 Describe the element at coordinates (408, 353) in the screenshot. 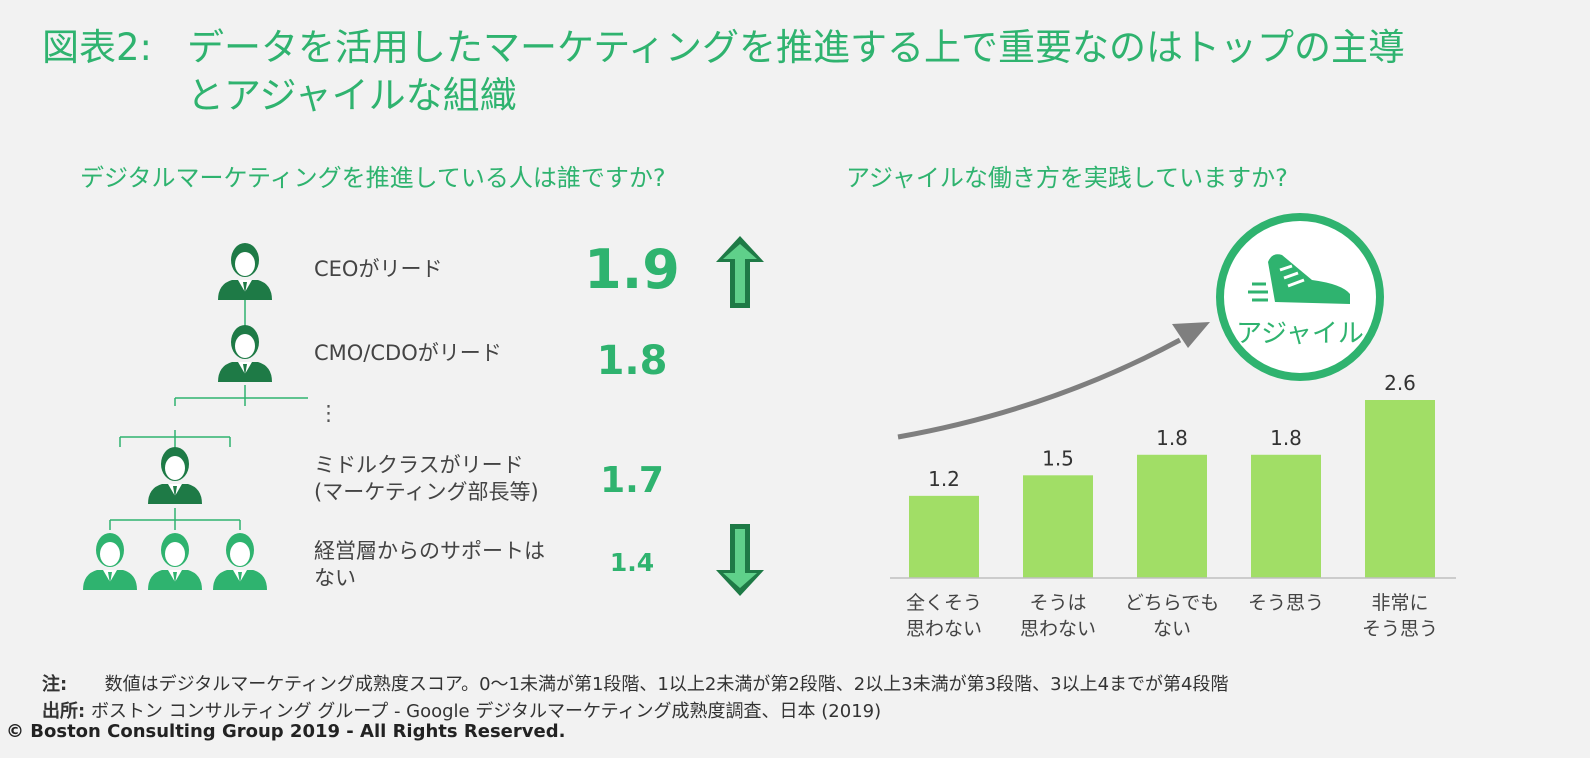

I see `row-label-cmo: CMO/CDOがリード` at that location.